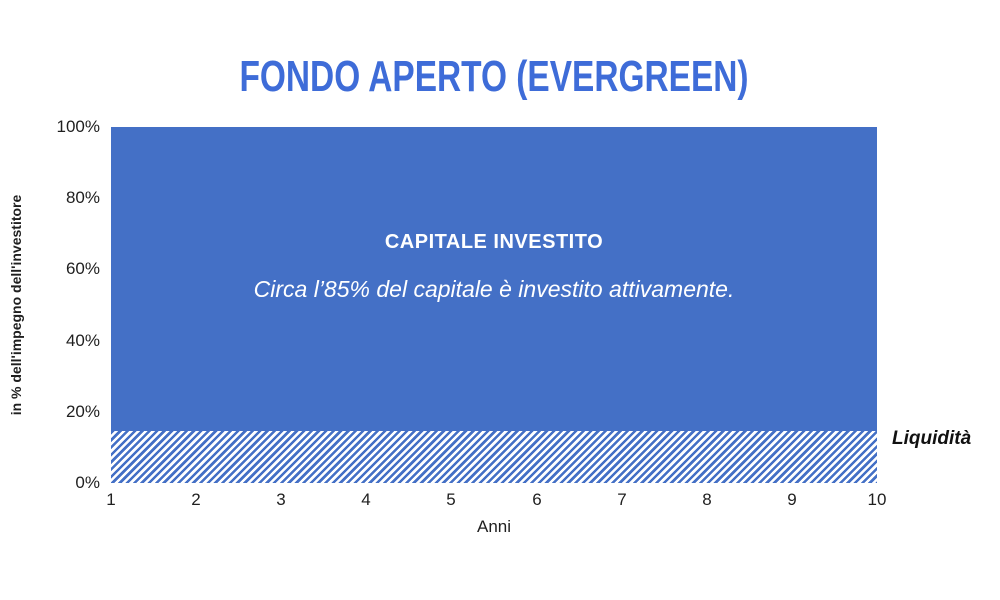 Image resolution: width=1000 pixels, height=600 pixels. What do you see at coordinates (82, 197) in the screenshot?
I see `y-tick-80: 80%` at bounding box center [82, 197].